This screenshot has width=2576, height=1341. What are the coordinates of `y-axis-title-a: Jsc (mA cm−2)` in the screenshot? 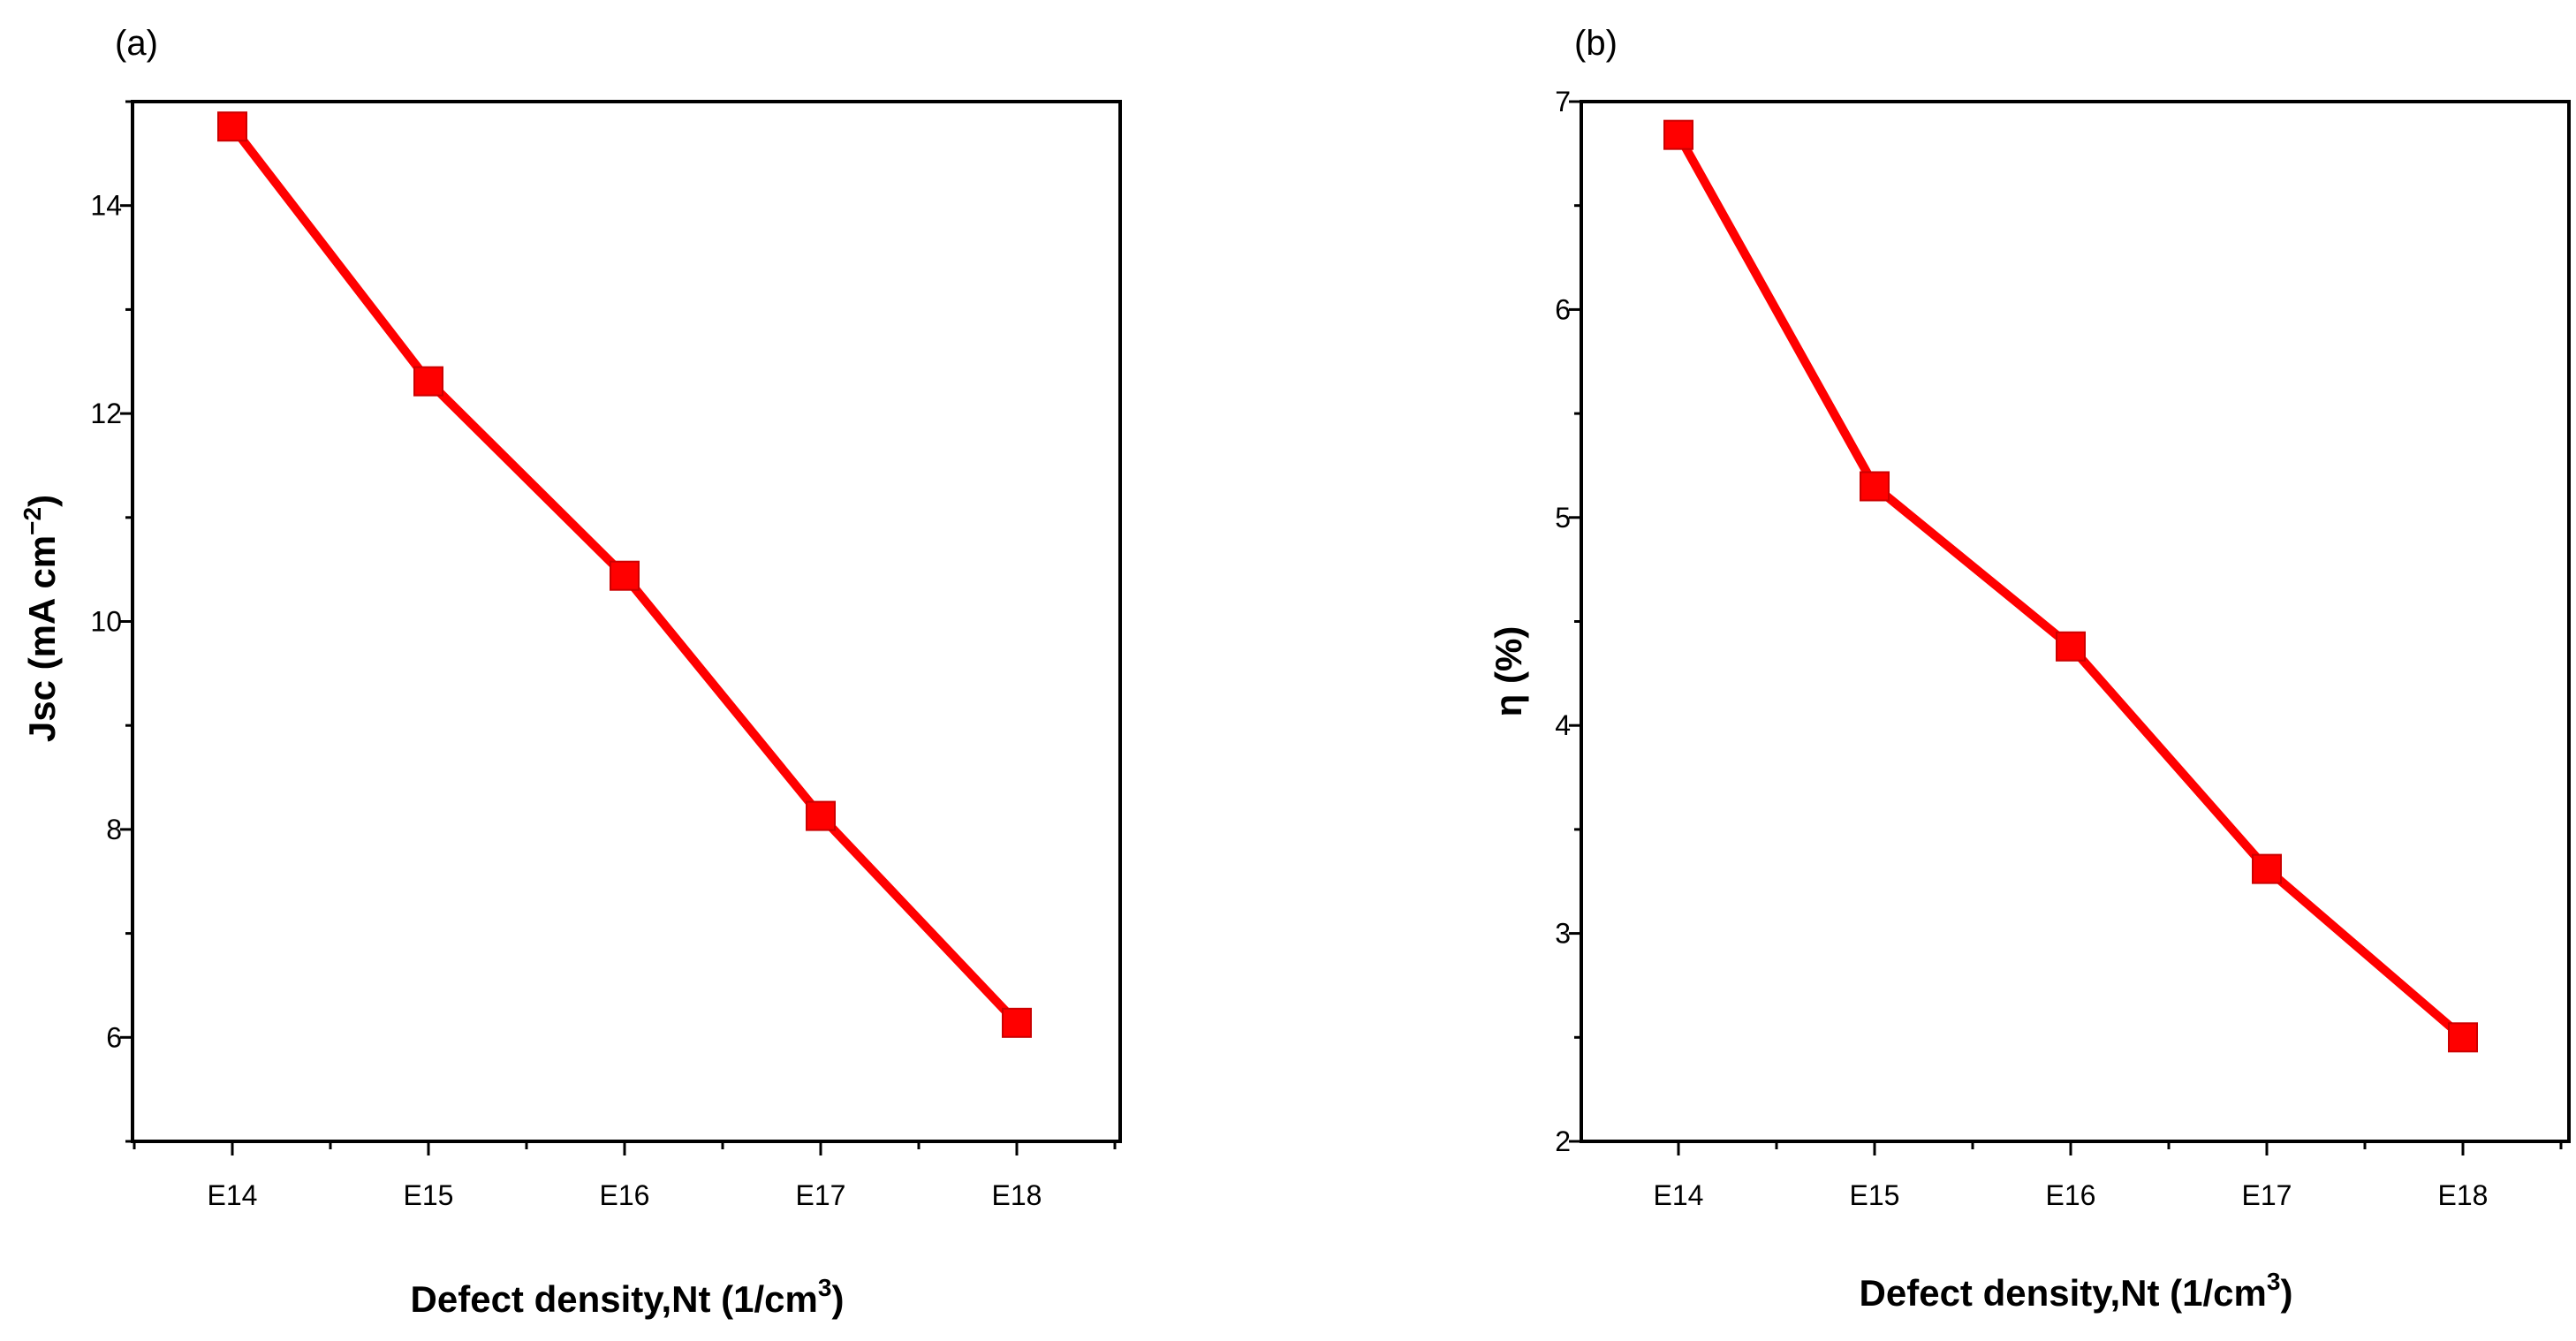 It's located at (41, 618).